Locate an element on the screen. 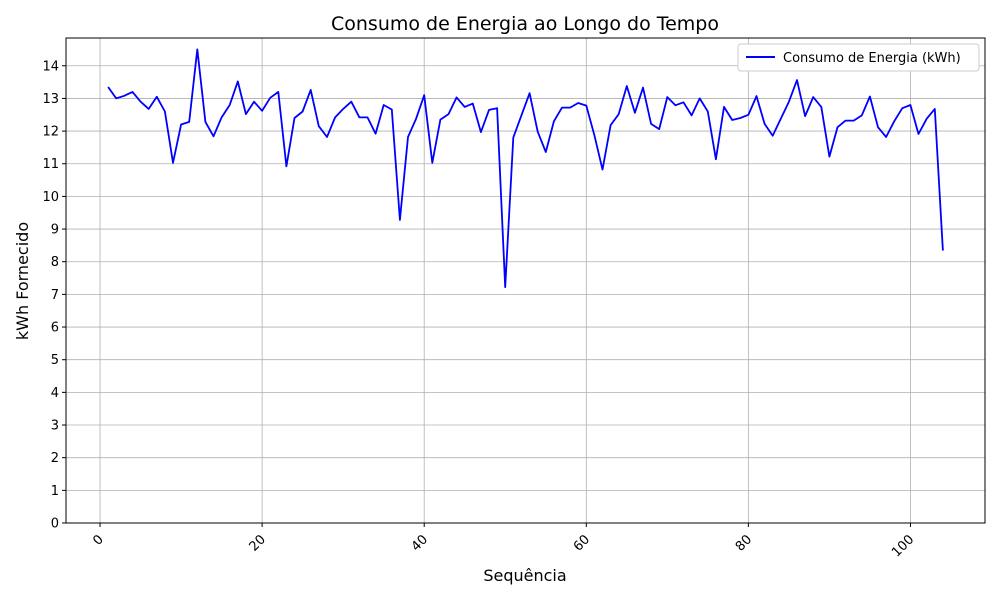  y-tick-label: 5 is located at coordinates (55, 360).